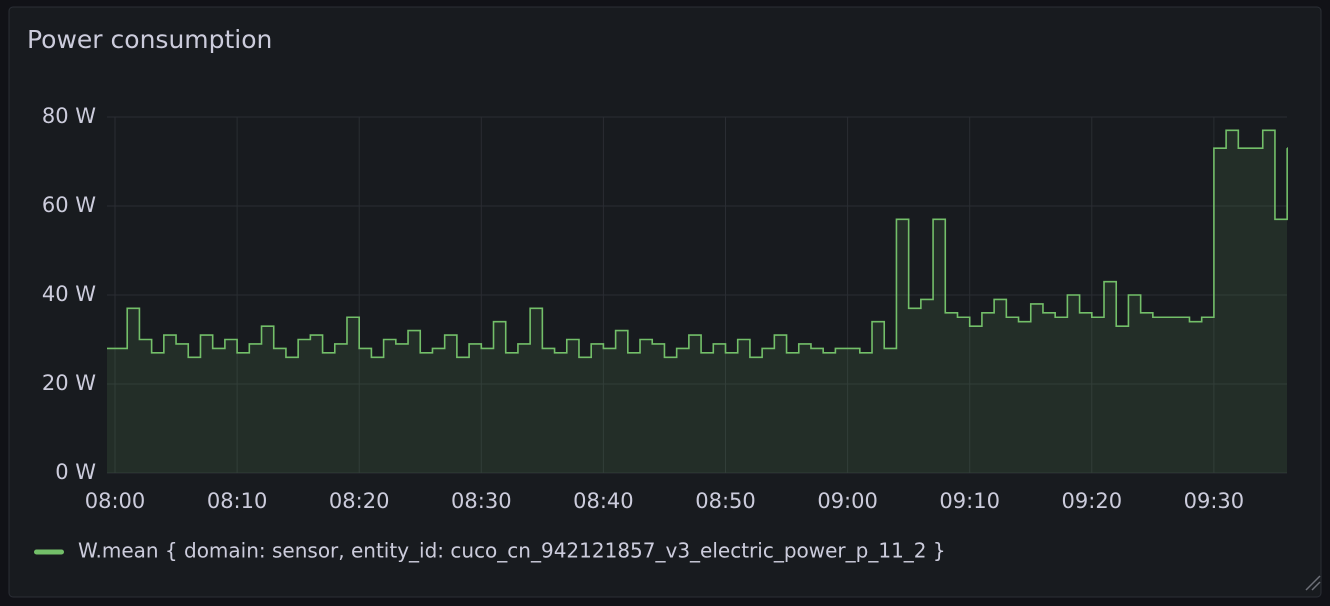 The width and height of the screenshot is (1330, 606). Describe the element at coordinates (481, 501) in the screenshot. I see `x-tick-label: 08:30` at that location.